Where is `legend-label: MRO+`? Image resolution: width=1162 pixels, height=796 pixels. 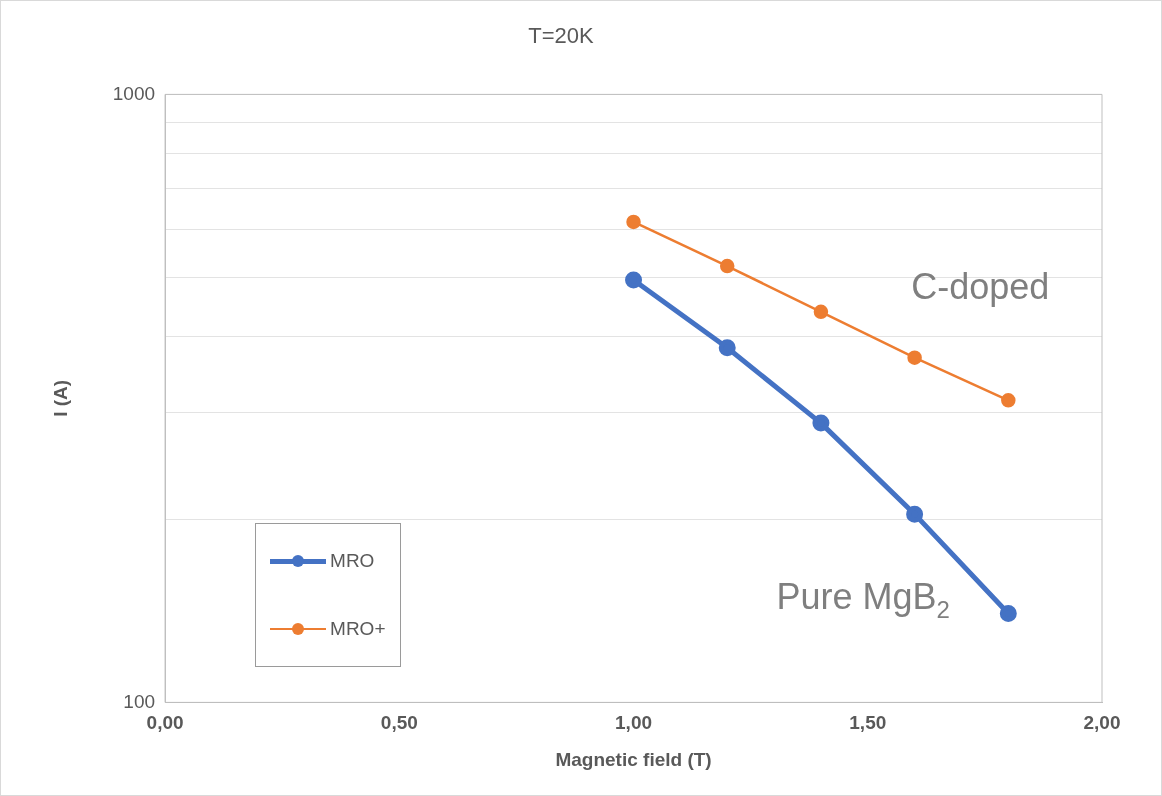
legend-label: MRO+ is located at coordinates (358, 629).